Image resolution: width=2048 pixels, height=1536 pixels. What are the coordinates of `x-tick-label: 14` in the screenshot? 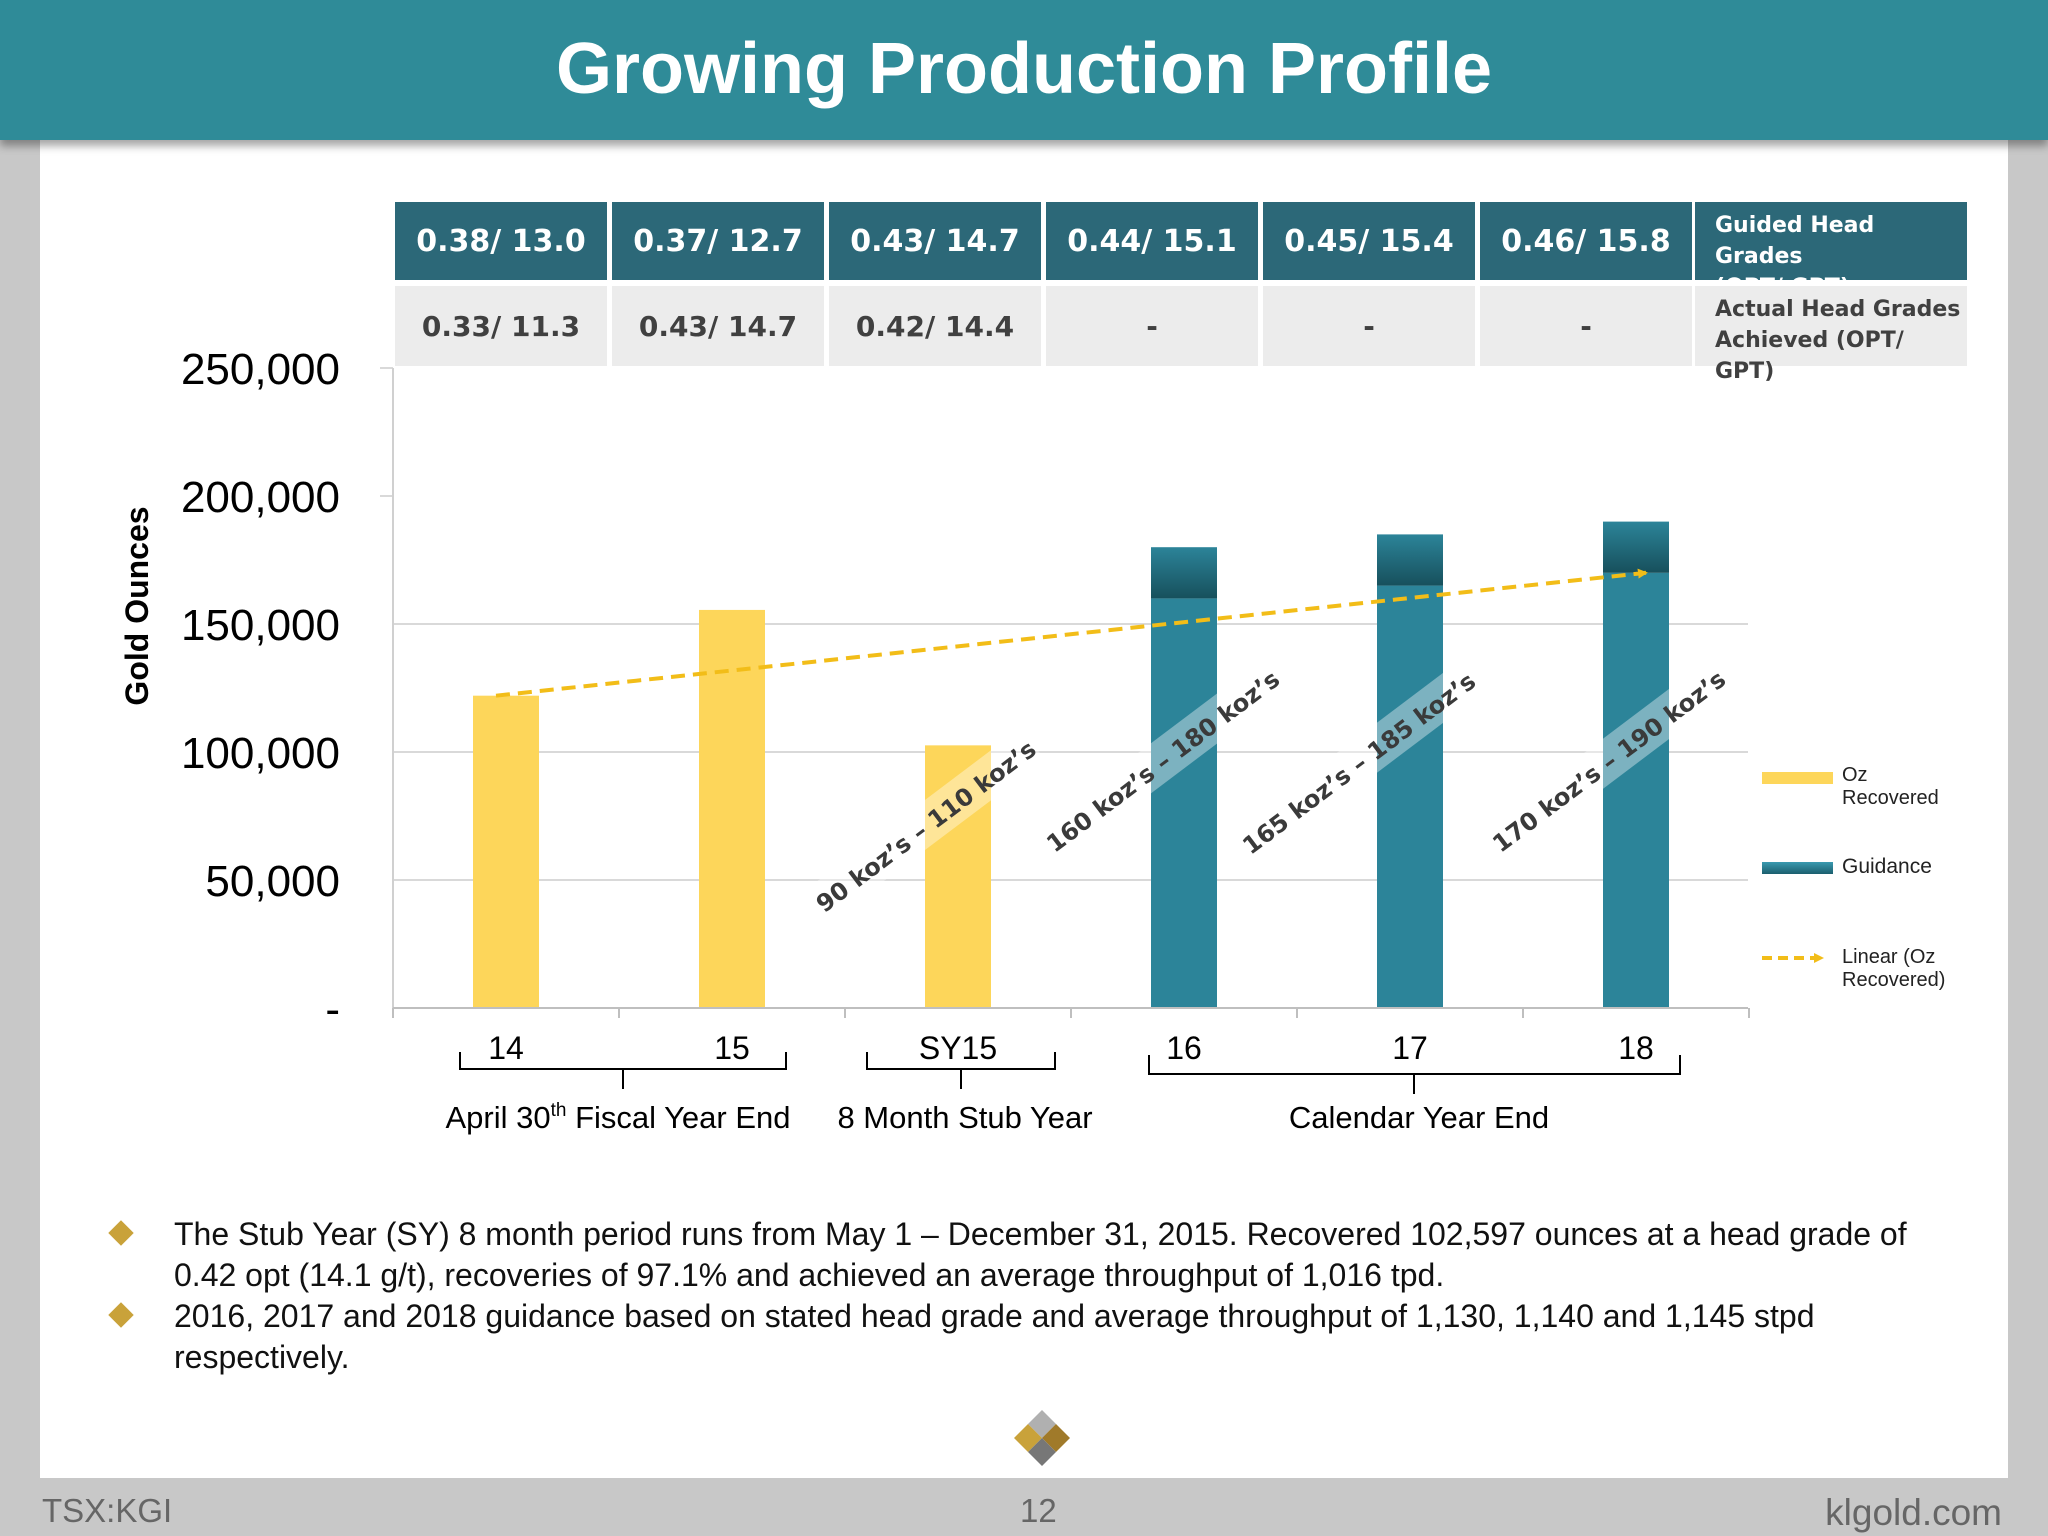 It's located at (506, 1048).